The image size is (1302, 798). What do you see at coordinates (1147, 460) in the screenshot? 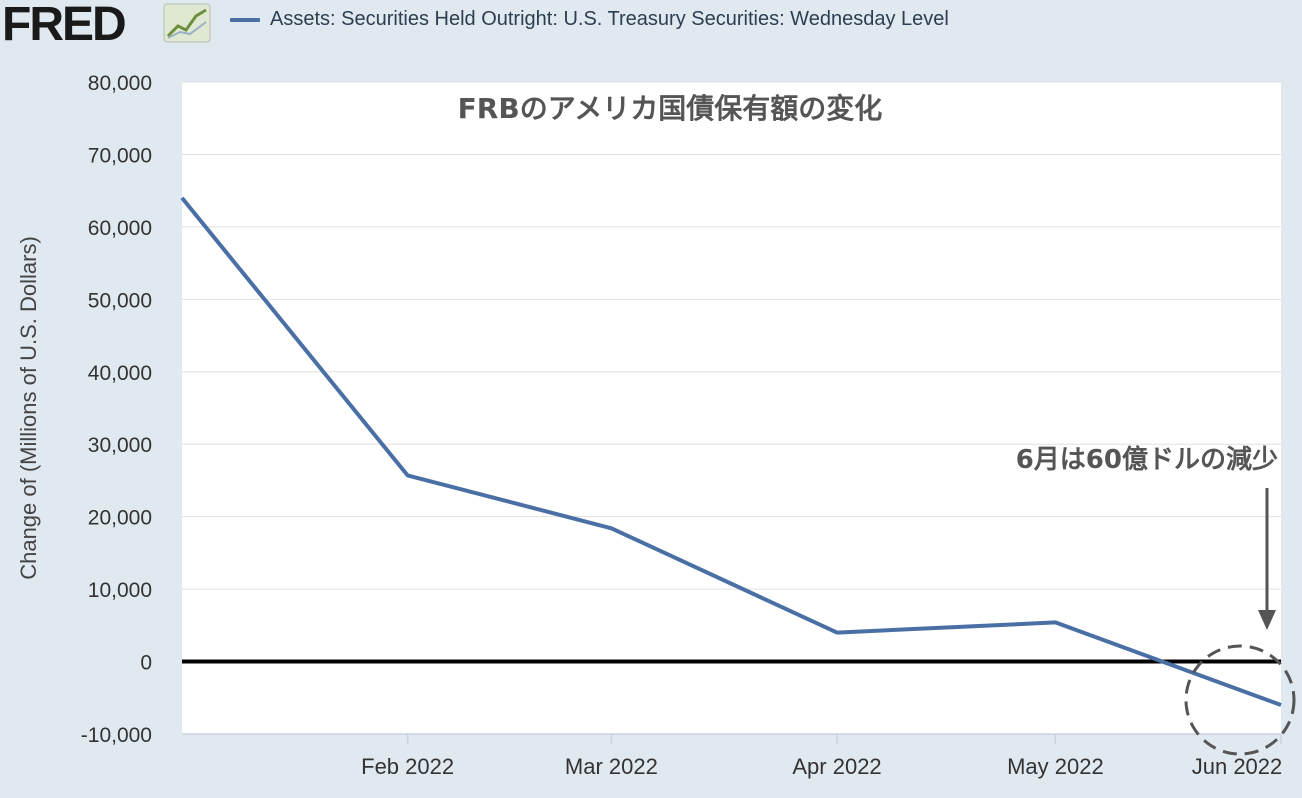
I see `chart-annotation-note: 6月は60億ドルの減少` at bounding box center [1147, 460].